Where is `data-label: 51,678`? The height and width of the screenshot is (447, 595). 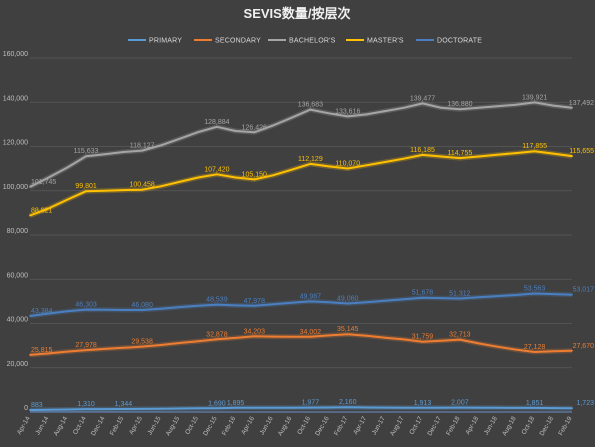 data-label: 51,678 is located at coordinates (423, 293).